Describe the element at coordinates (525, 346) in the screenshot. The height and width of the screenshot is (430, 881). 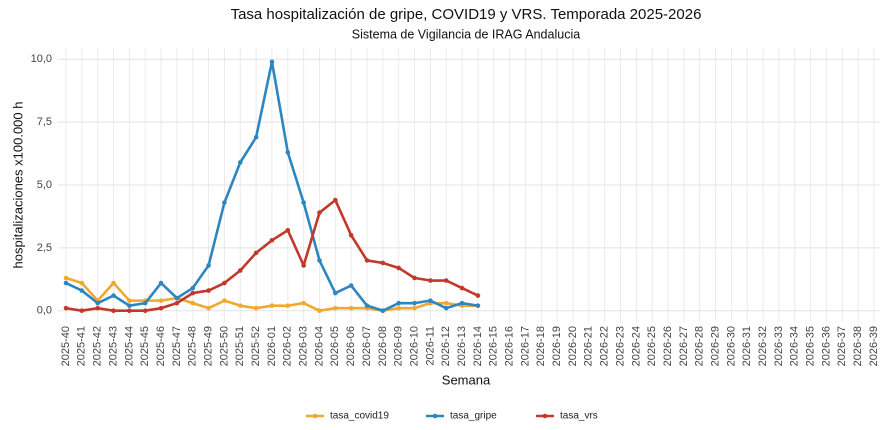
I see `x-tick-label: 2026-17` at that location.